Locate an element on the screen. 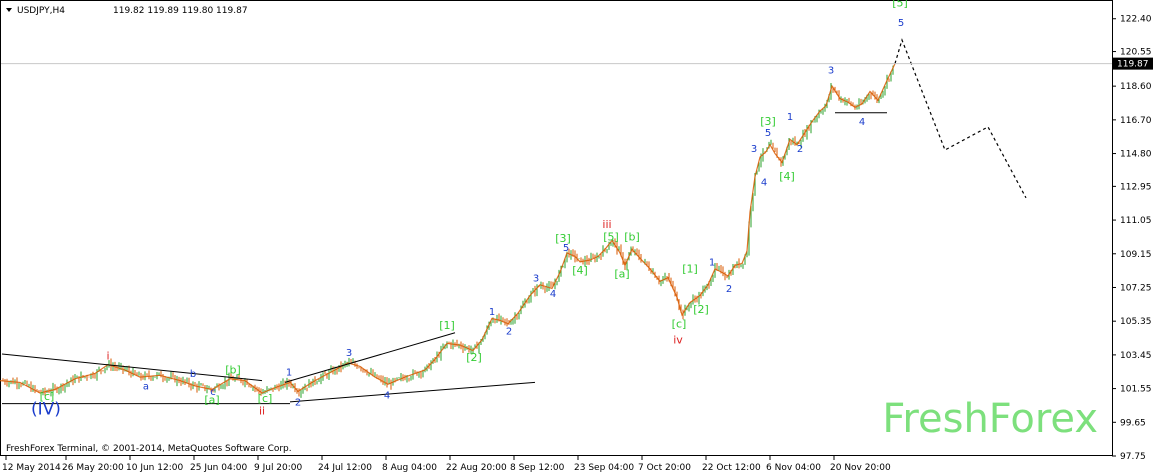 The height and width of the screenshot is (474, 1154). x-tick-label: 8 Aug 04:00 is located at coordinates (409, 468).